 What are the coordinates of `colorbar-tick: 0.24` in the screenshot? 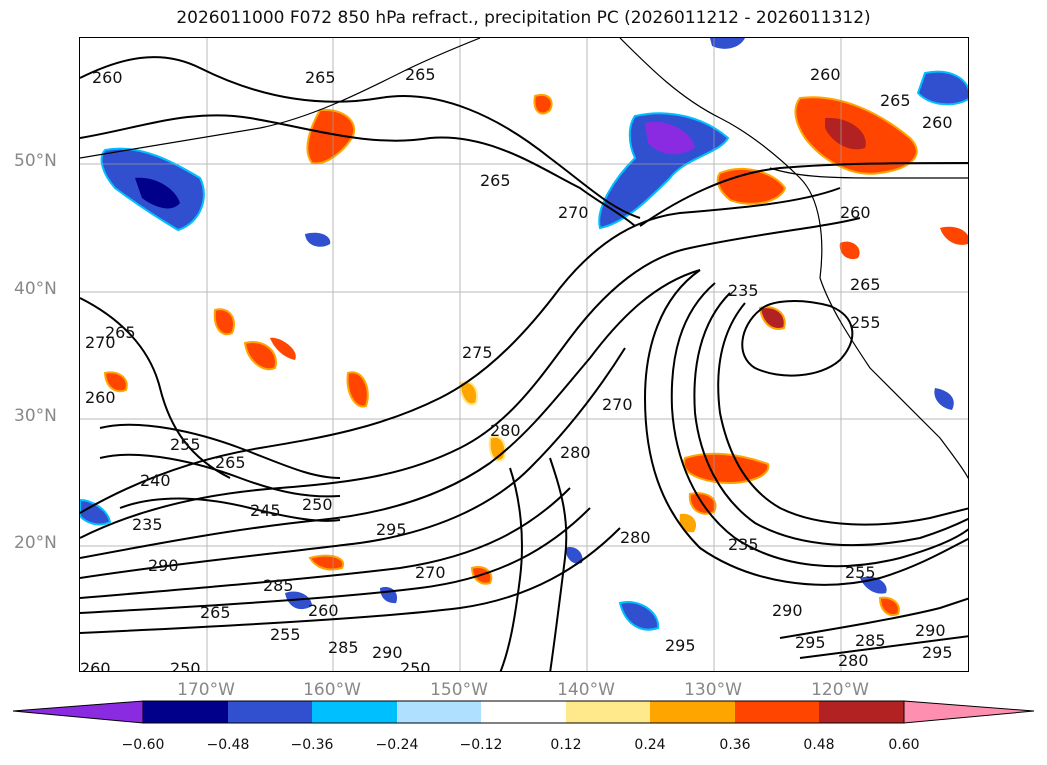 It's located at (650, 745).